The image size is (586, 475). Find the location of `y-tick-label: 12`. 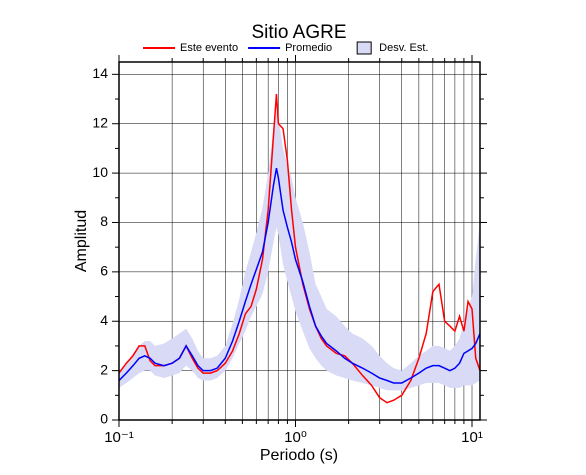

y-tick-label: 12 is located at coordinates (100, 122).